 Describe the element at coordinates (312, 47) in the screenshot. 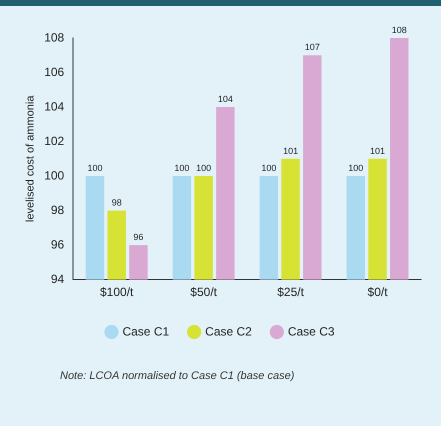

I see `data-label: 107` at that location.